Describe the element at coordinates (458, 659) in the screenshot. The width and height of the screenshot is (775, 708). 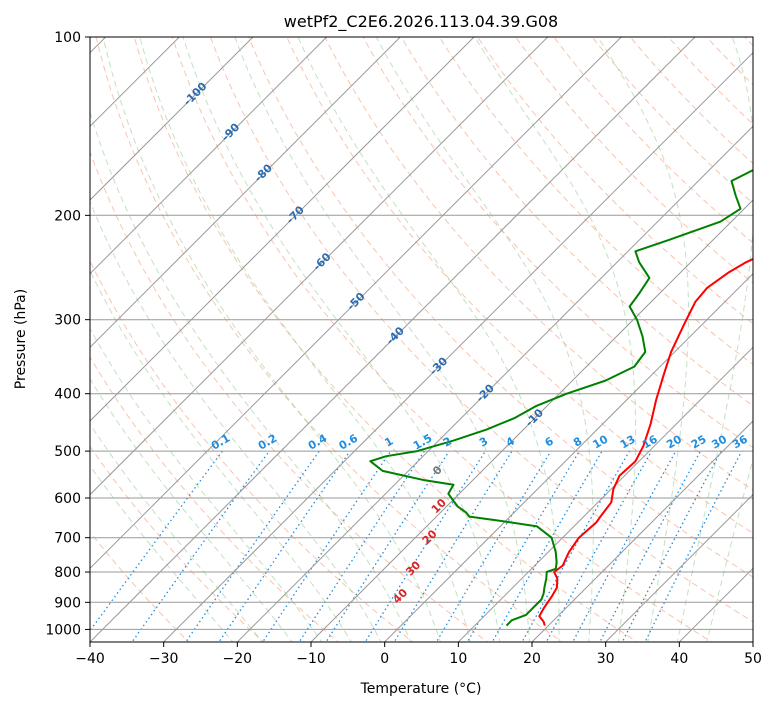
I see `x-tick-label: 10` at that location.